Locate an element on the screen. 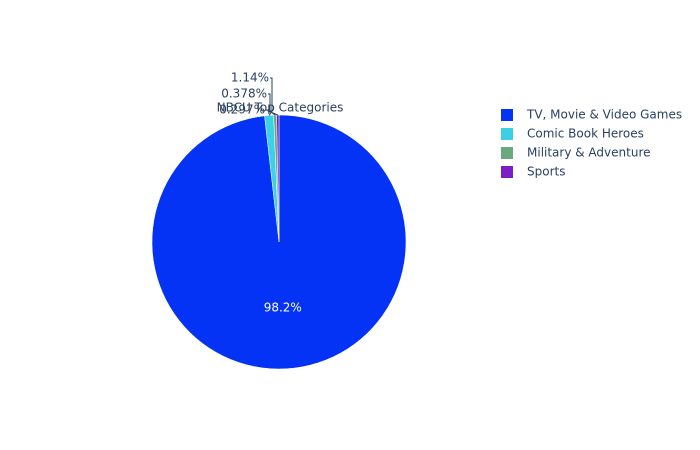 Image resolution: width=700 pixels, height=450 pixels. legend-label: TV, Movie & Video Games is located at coordinates (604, 115).